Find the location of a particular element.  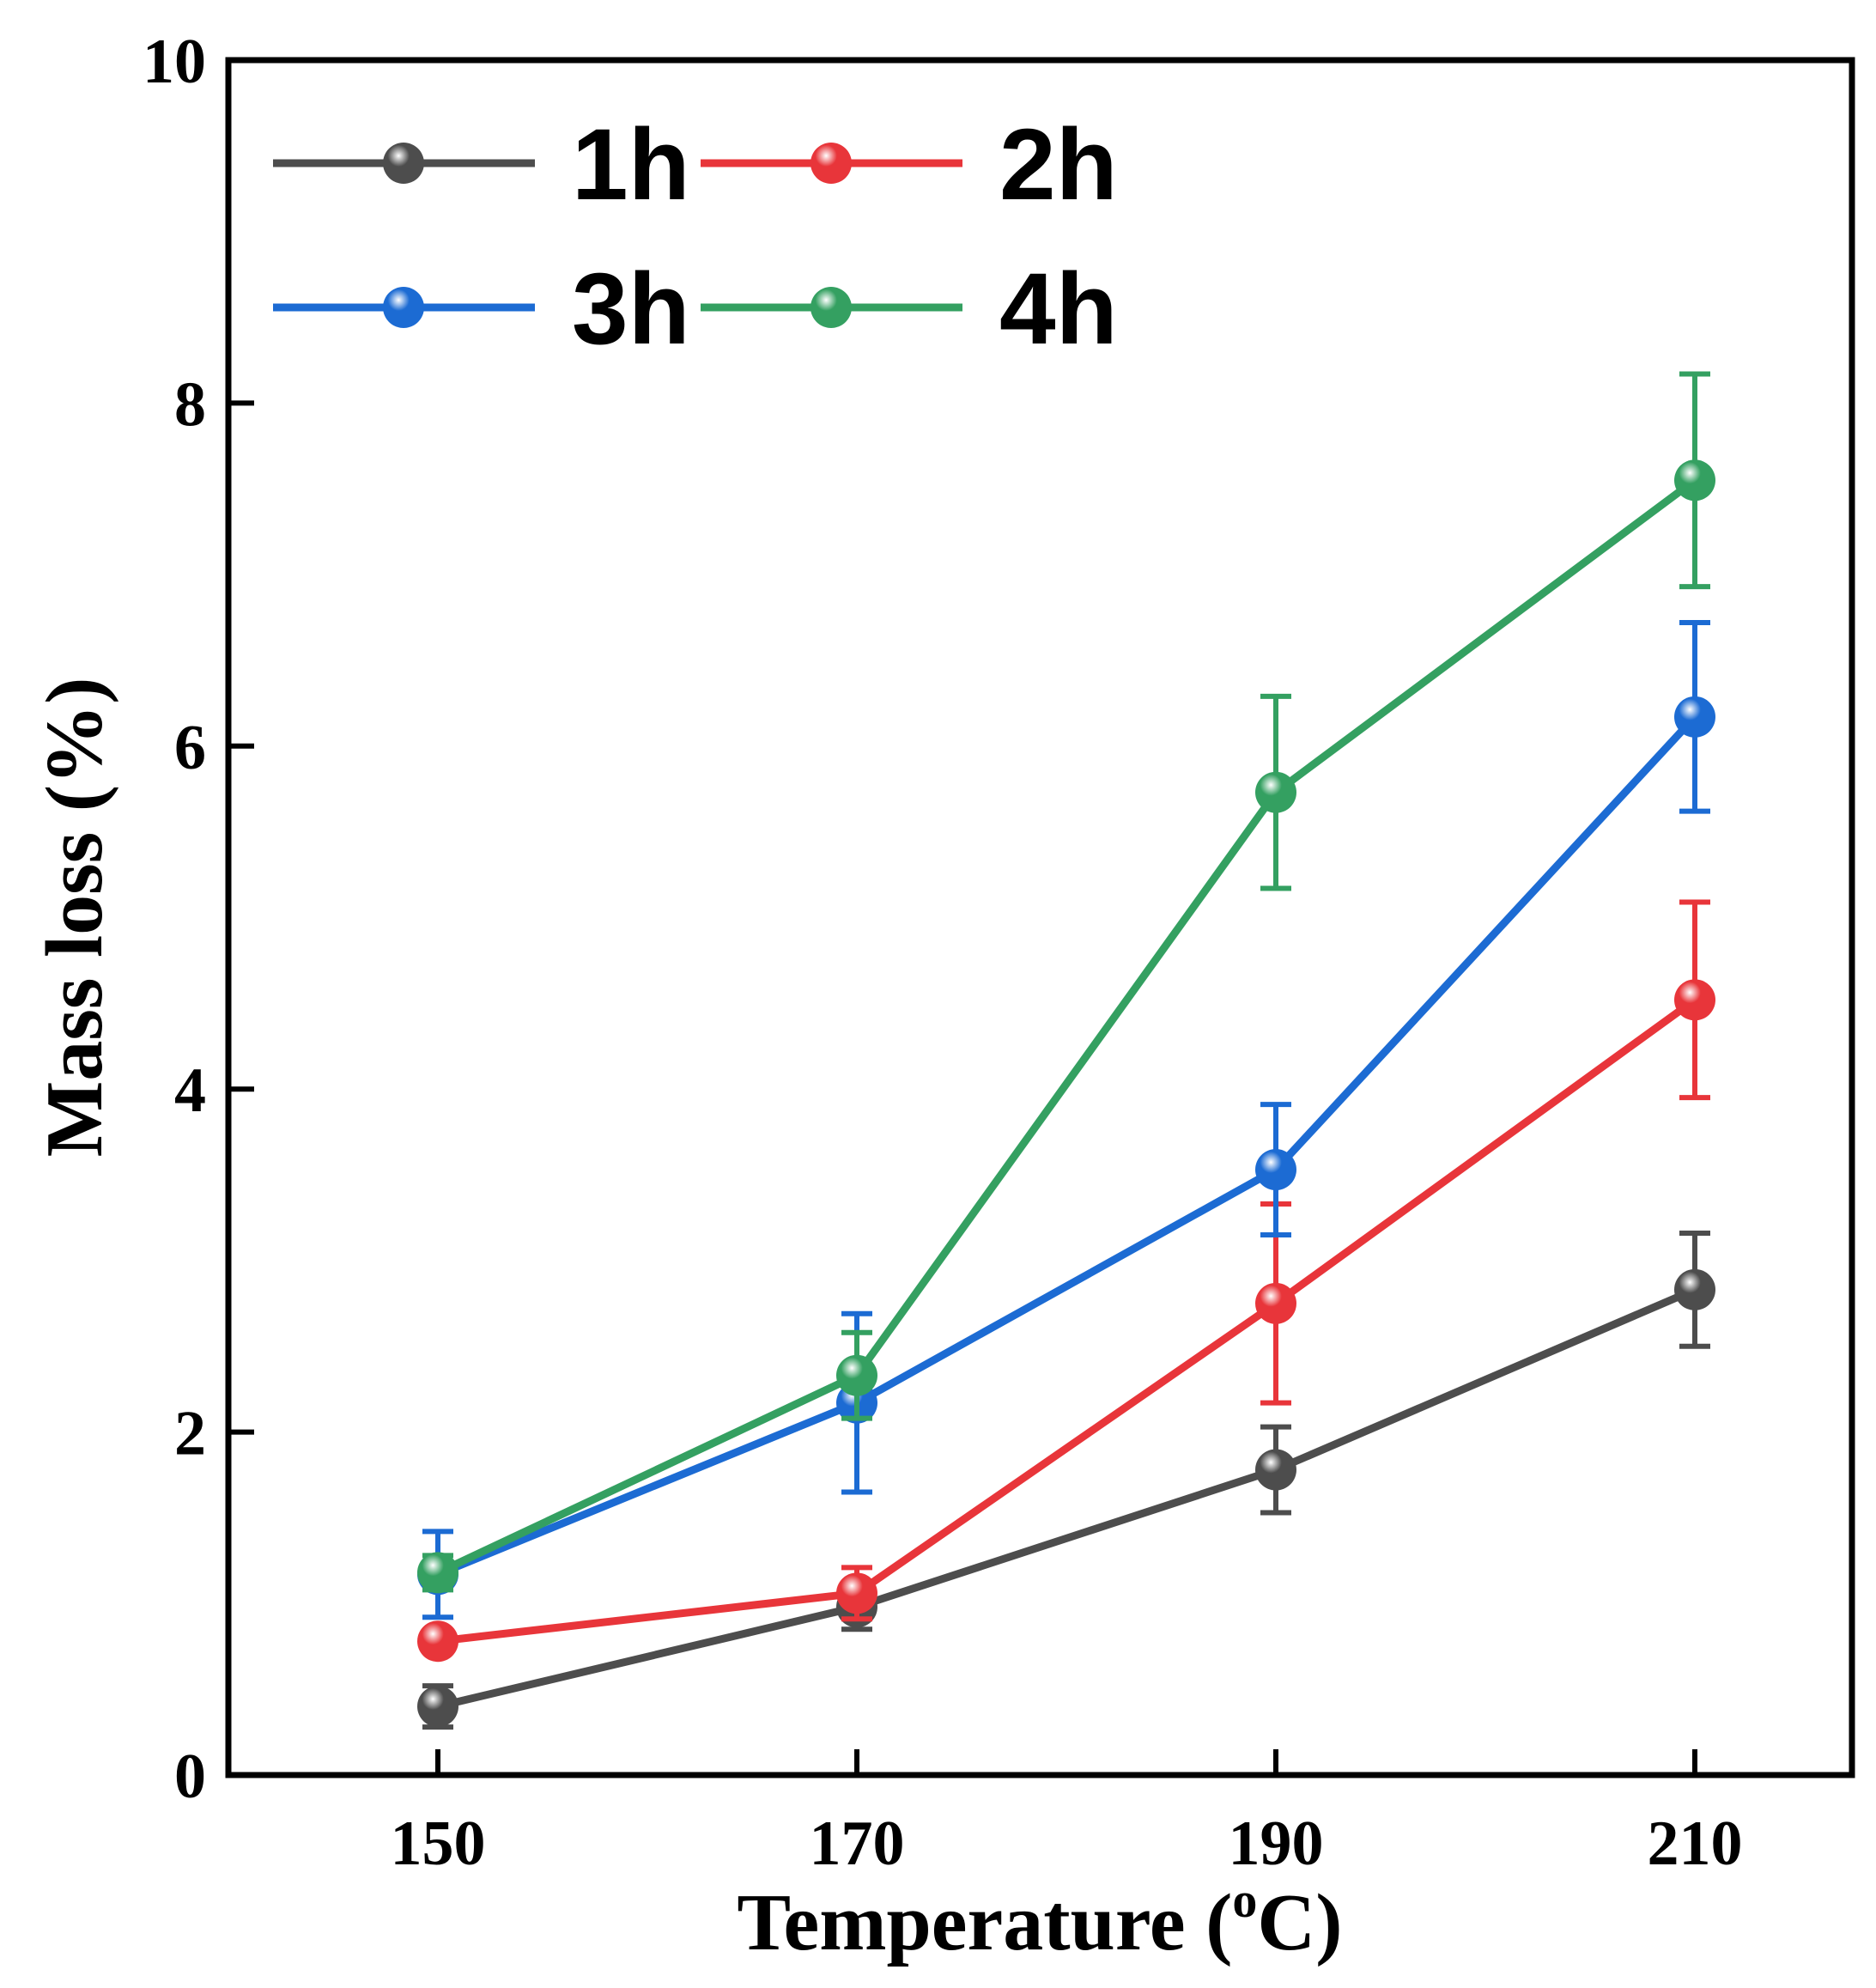

x-tick-label: 170 is located at coordinates (858, 1844).